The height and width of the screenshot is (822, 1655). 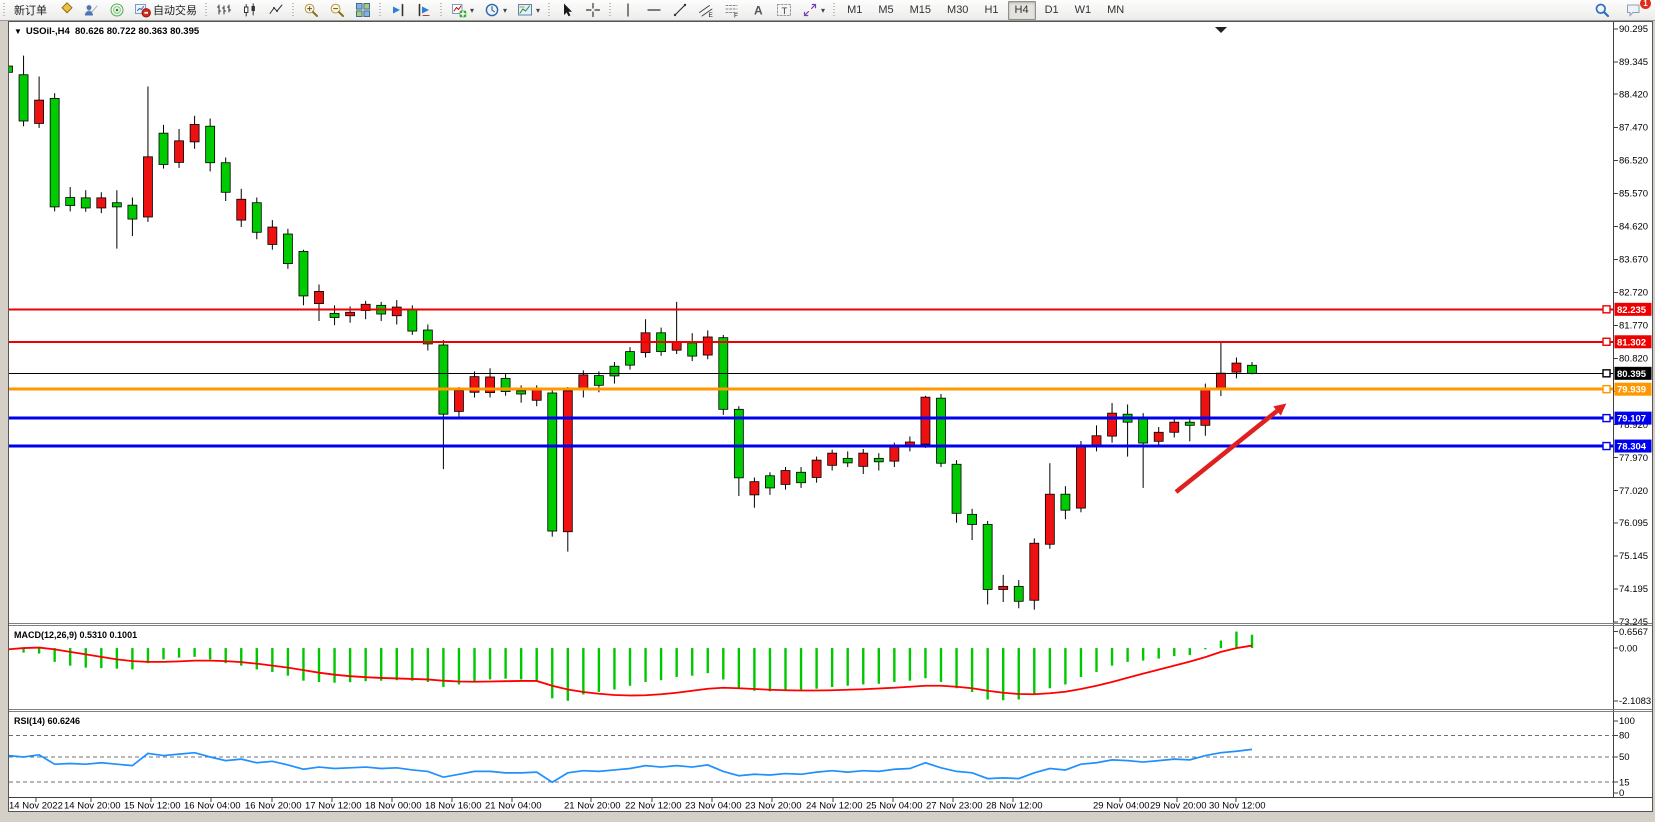 What do you see at coordinates (106, 31) in the screenshot?
I see `chart-title: ▼ USOil-,H4 80.626 80.722 80.363 80.395` at bounding box center [106, 31].